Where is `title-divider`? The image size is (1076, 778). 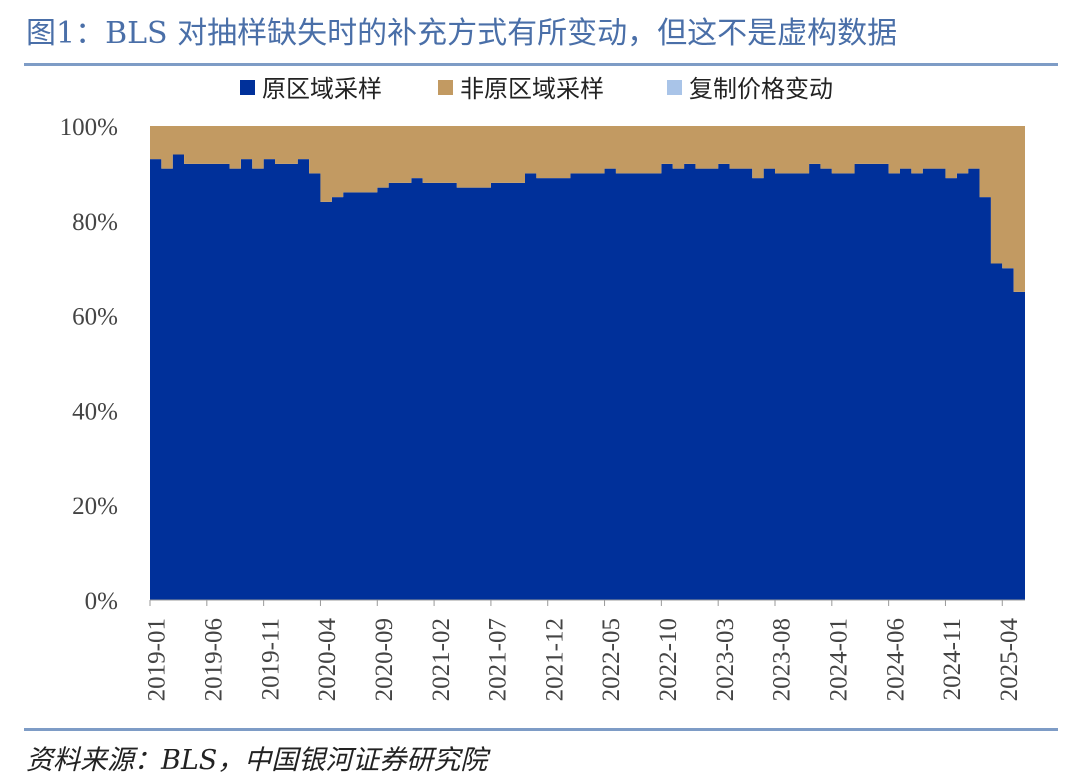 title-divider is located at coordinates (541, 64).